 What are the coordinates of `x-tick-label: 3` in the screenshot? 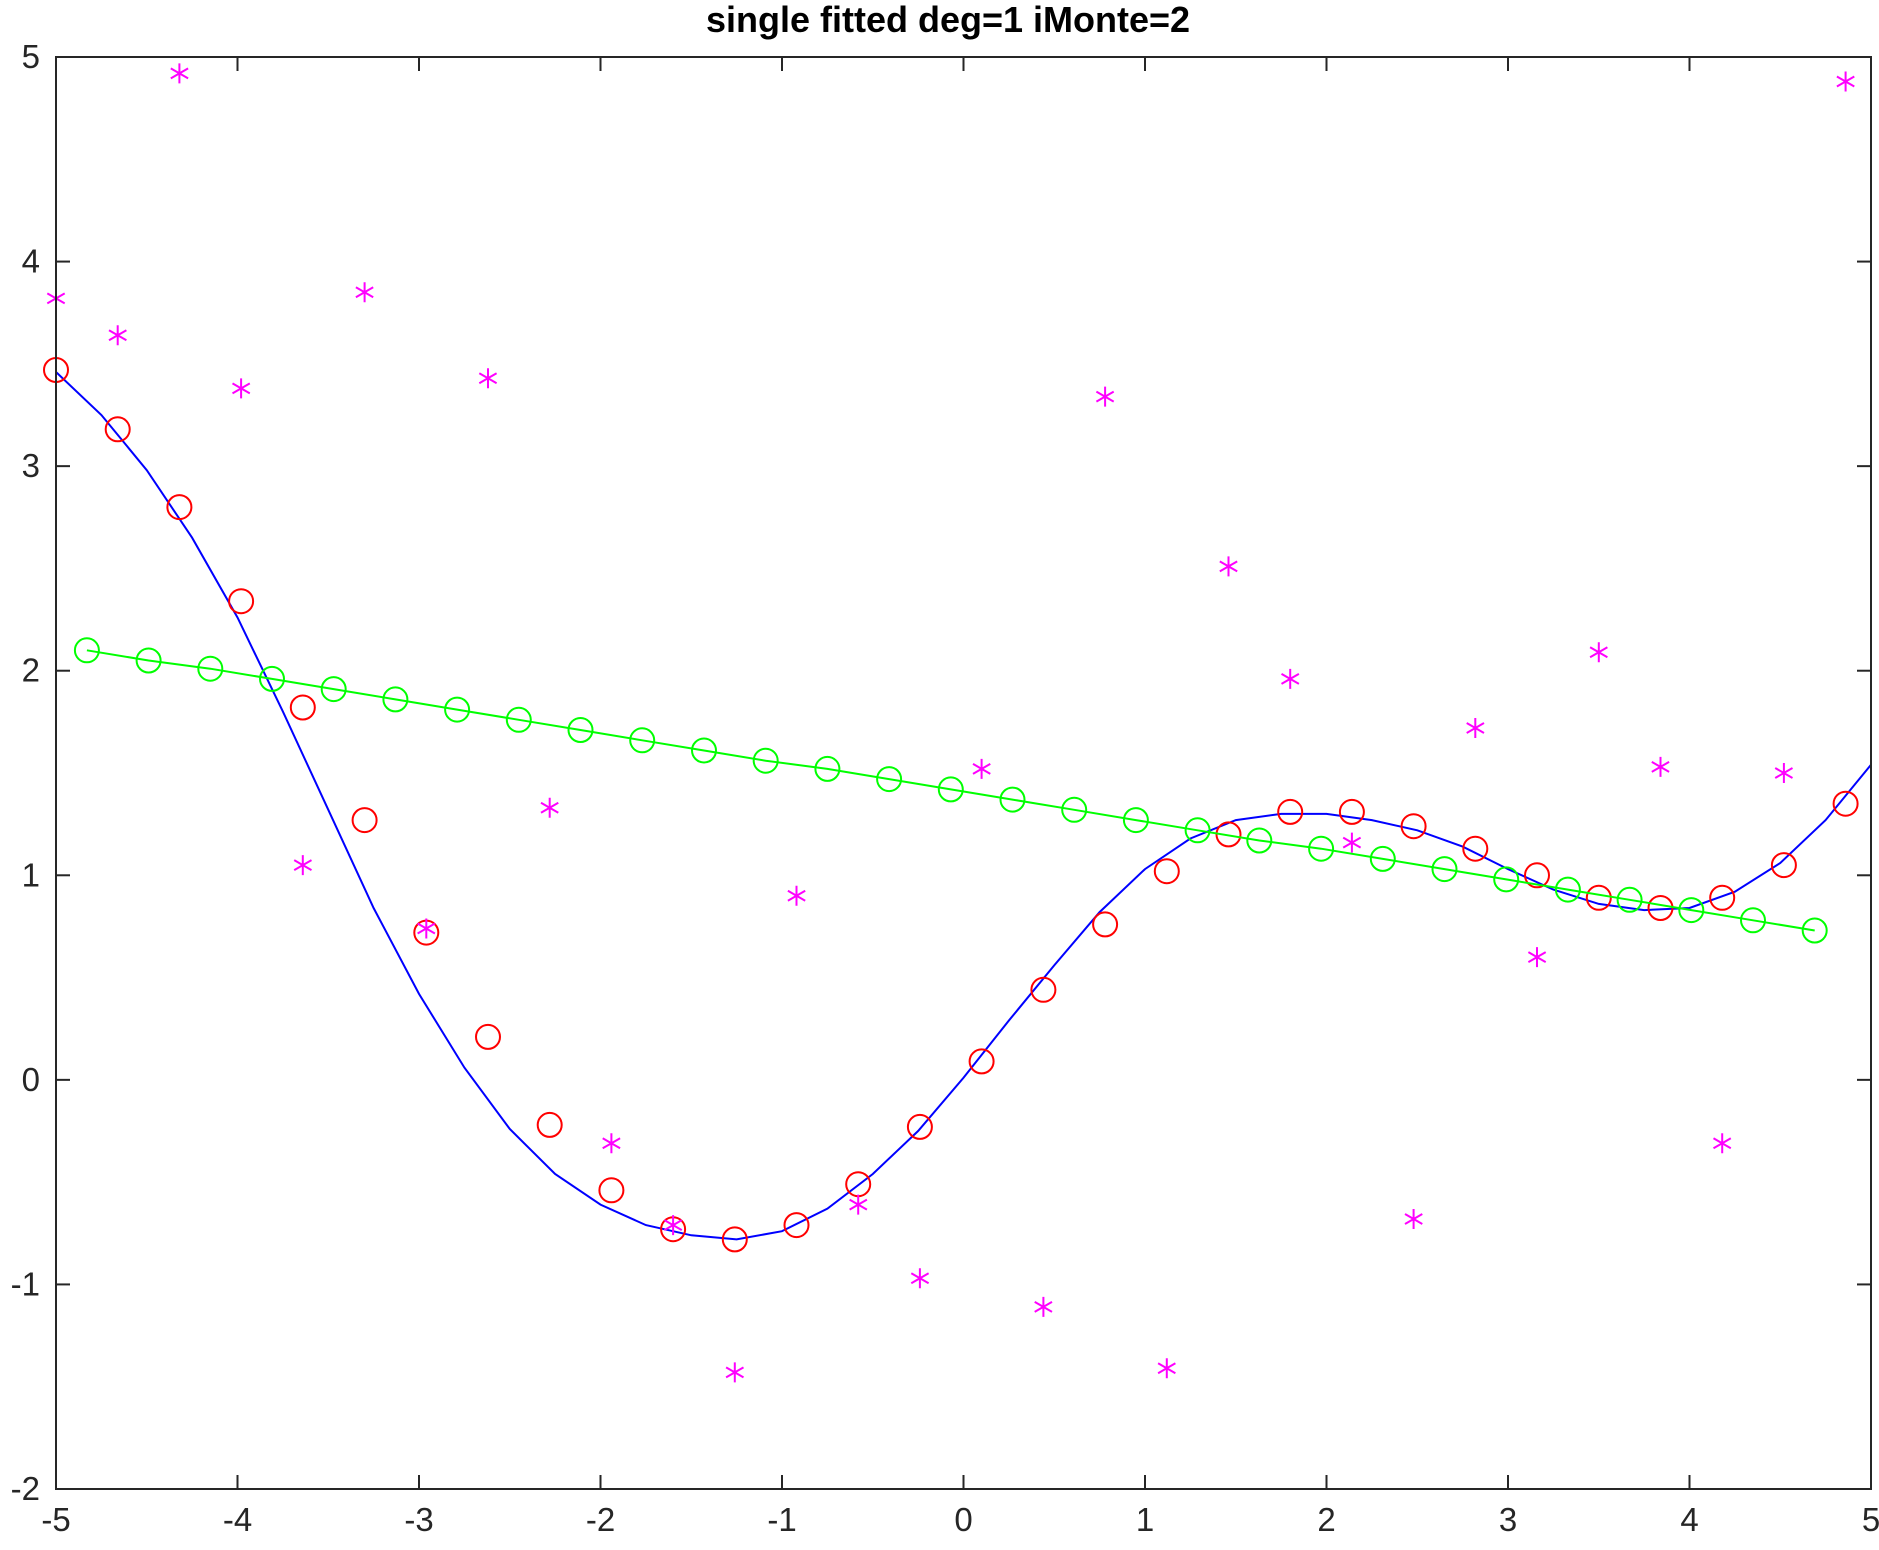 It's located at (1508, 1519).